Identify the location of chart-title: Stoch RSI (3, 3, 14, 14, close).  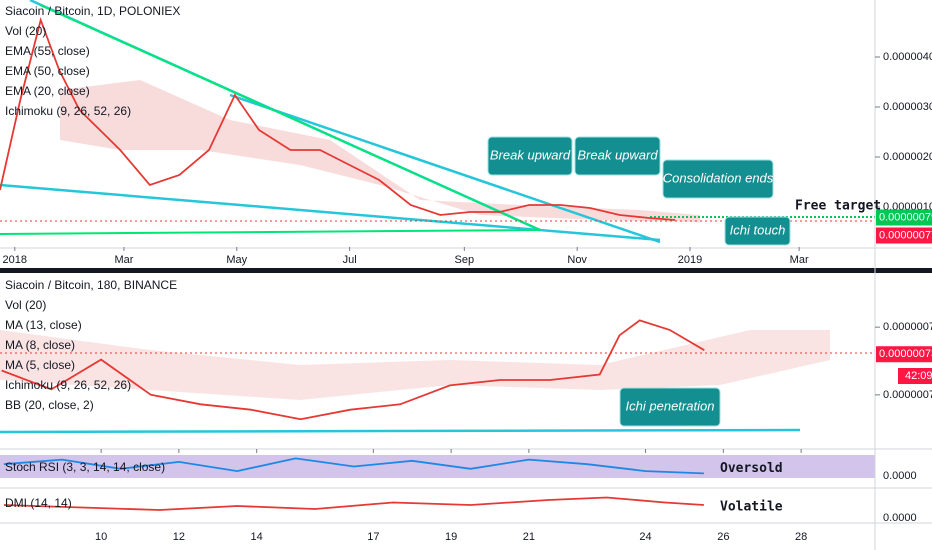
(85, 467).